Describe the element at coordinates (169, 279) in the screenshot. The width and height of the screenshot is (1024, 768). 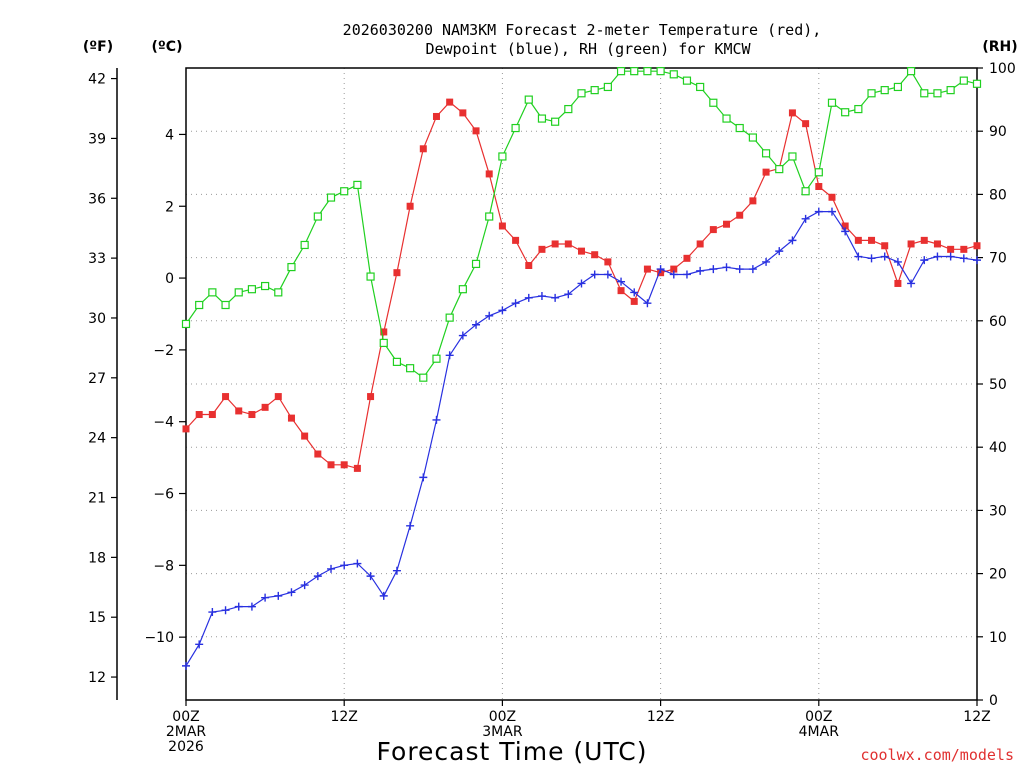
I see `celsius-tick-label: 0` at that location.